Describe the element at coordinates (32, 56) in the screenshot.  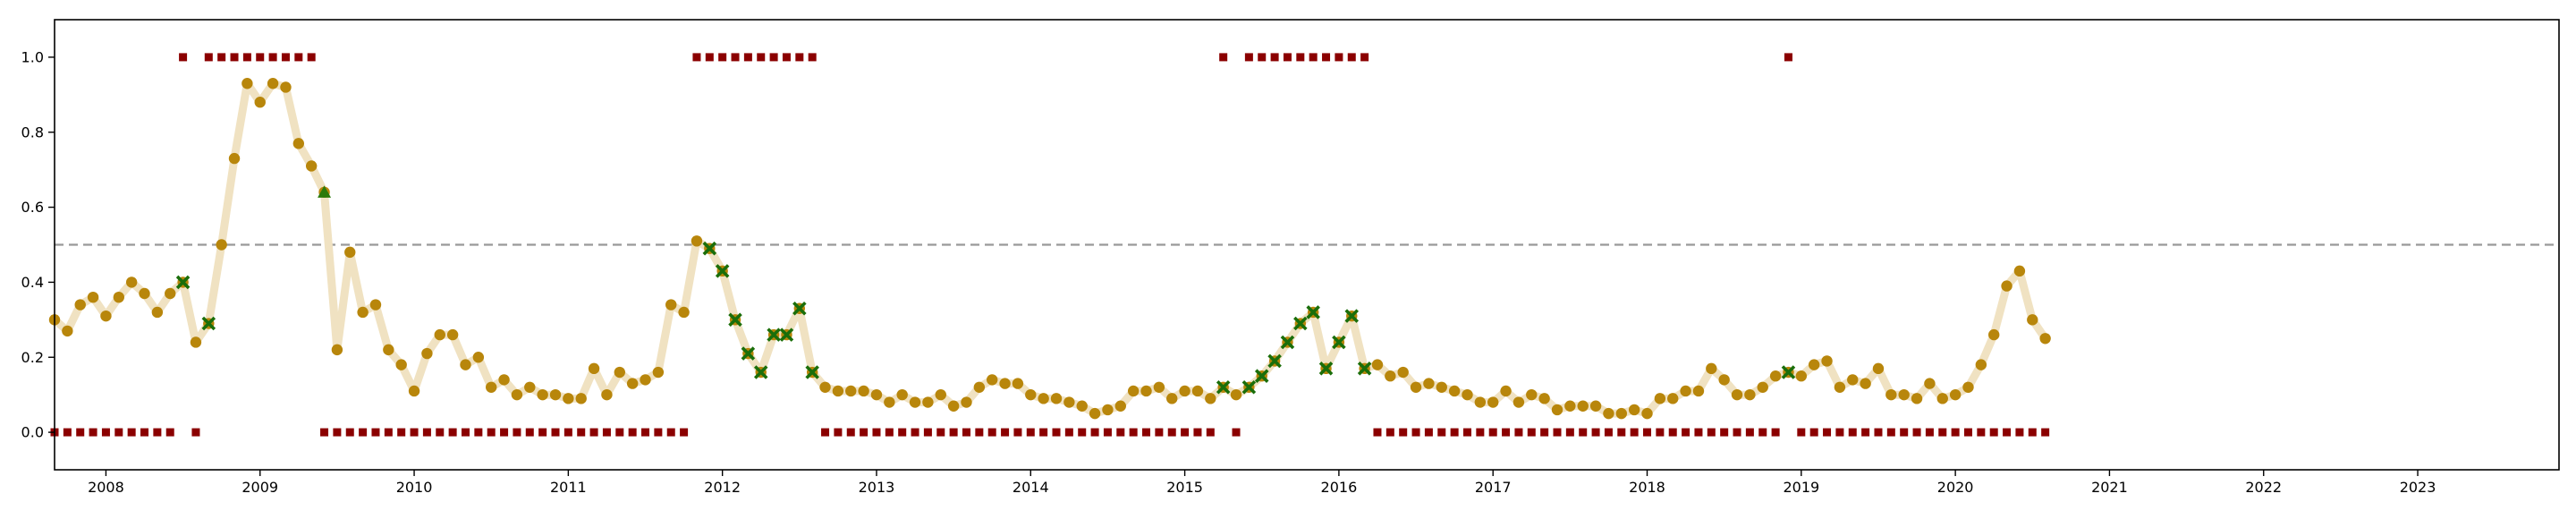
I see `y-tick-label-5: 1.0` at that location.